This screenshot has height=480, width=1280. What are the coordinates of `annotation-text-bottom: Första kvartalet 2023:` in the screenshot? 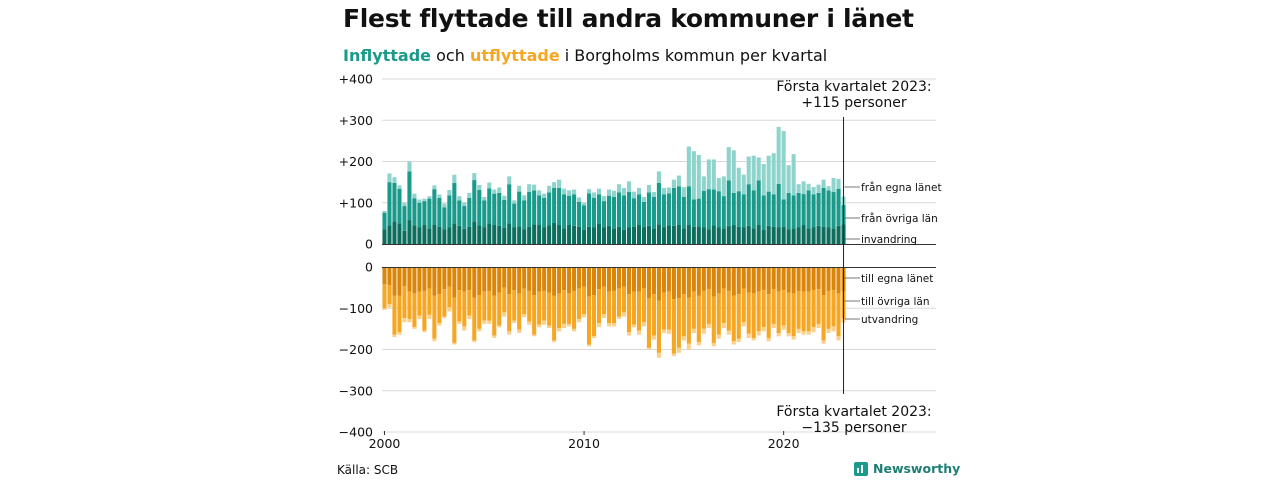 It's located at (853, 412).